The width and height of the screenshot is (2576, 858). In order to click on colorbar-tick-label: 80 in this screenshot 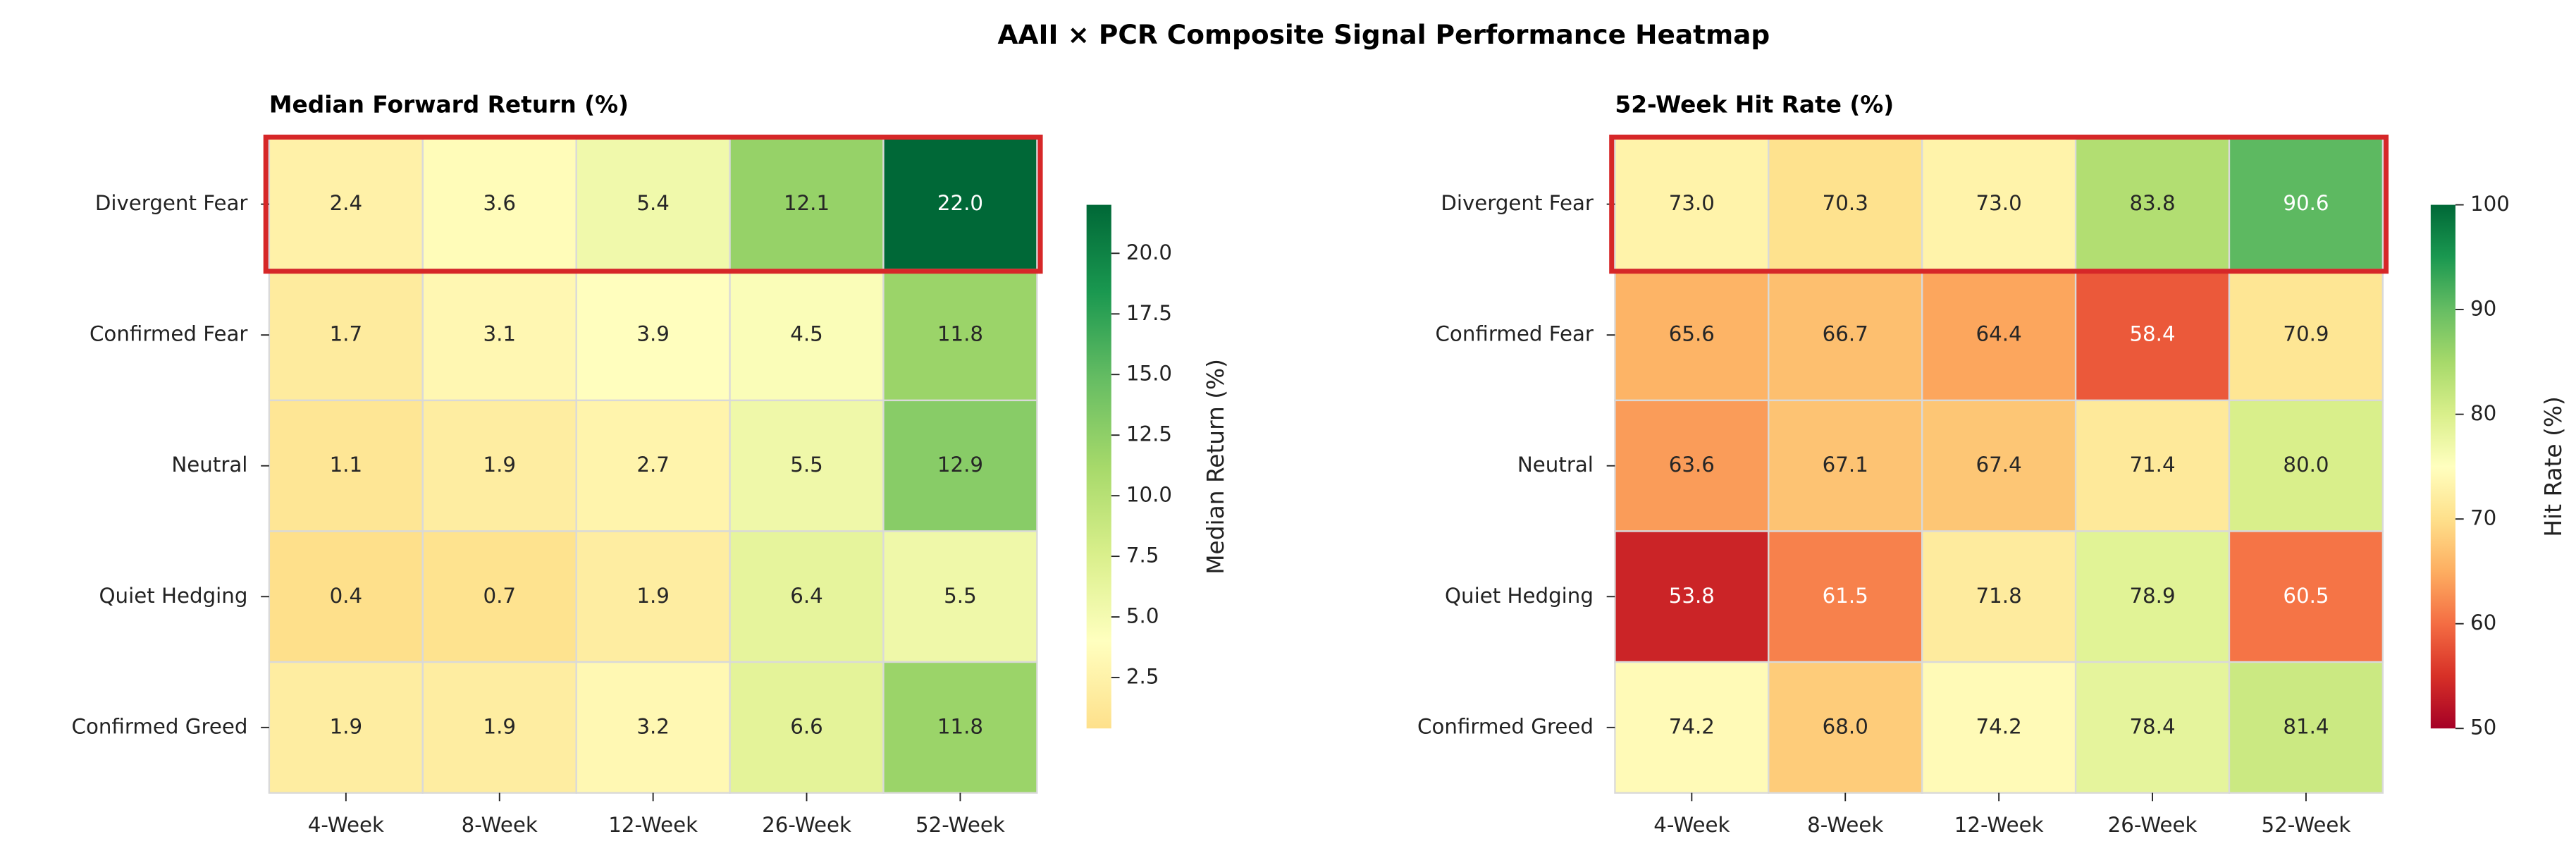, I will do `click(2483, 413)`.